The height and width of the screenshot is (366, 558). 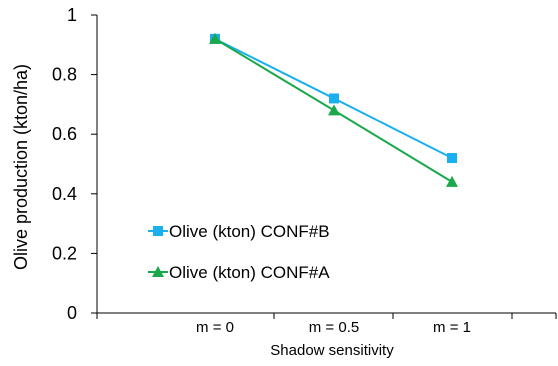 What do you see at coordinates (64, 75) in the screenshot?
I see `y-tick-label: 0.8` at bounding box center [64, 75].